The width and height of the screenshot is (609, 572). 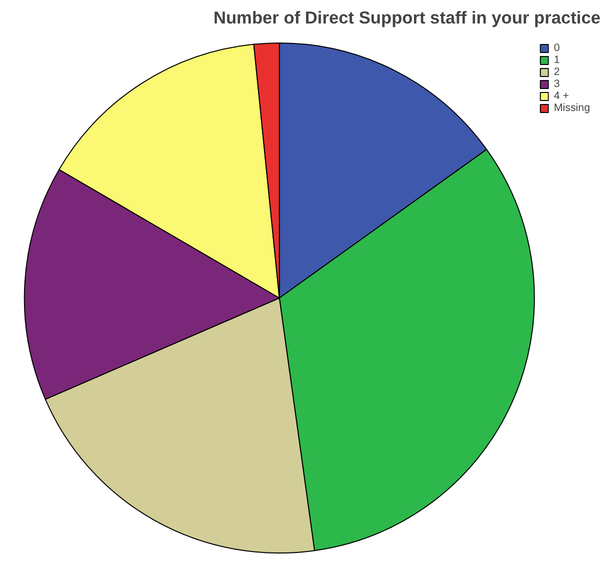 I want to click on legend-label: 0, so click(x=557, y=48).